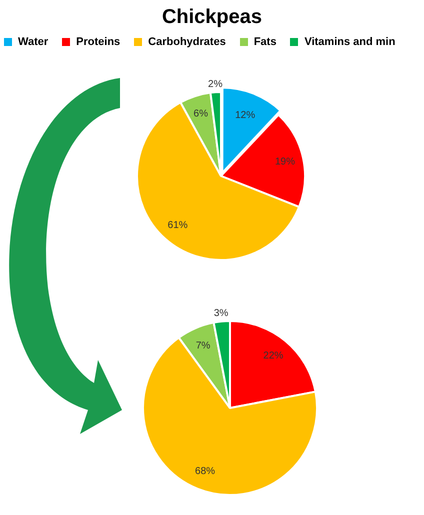  What do you see at coordinates (245, 115) in the screenshot?
I see `data-label: 12%` at bounding box center [245, 115].